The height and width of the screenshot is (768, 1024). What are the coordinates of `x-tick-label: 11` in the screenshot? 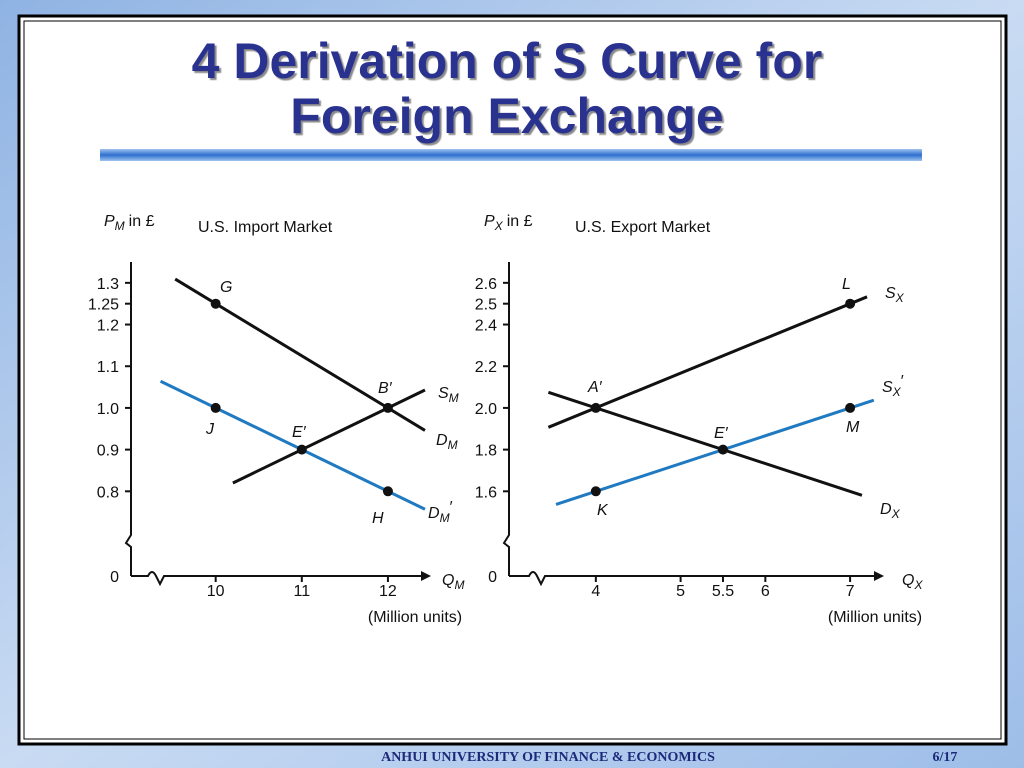 It's located at (302, 591).